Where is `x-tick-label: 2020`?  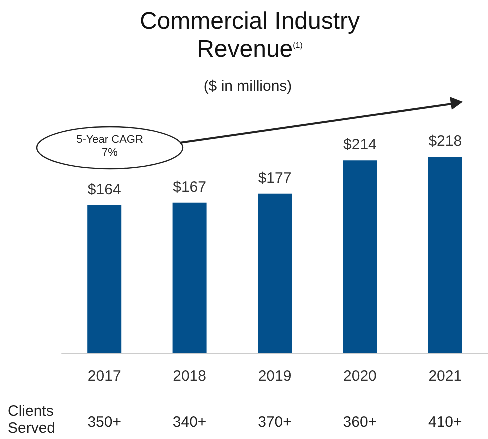 x-tick-label: 2020 is located at coordinates (360, 376).